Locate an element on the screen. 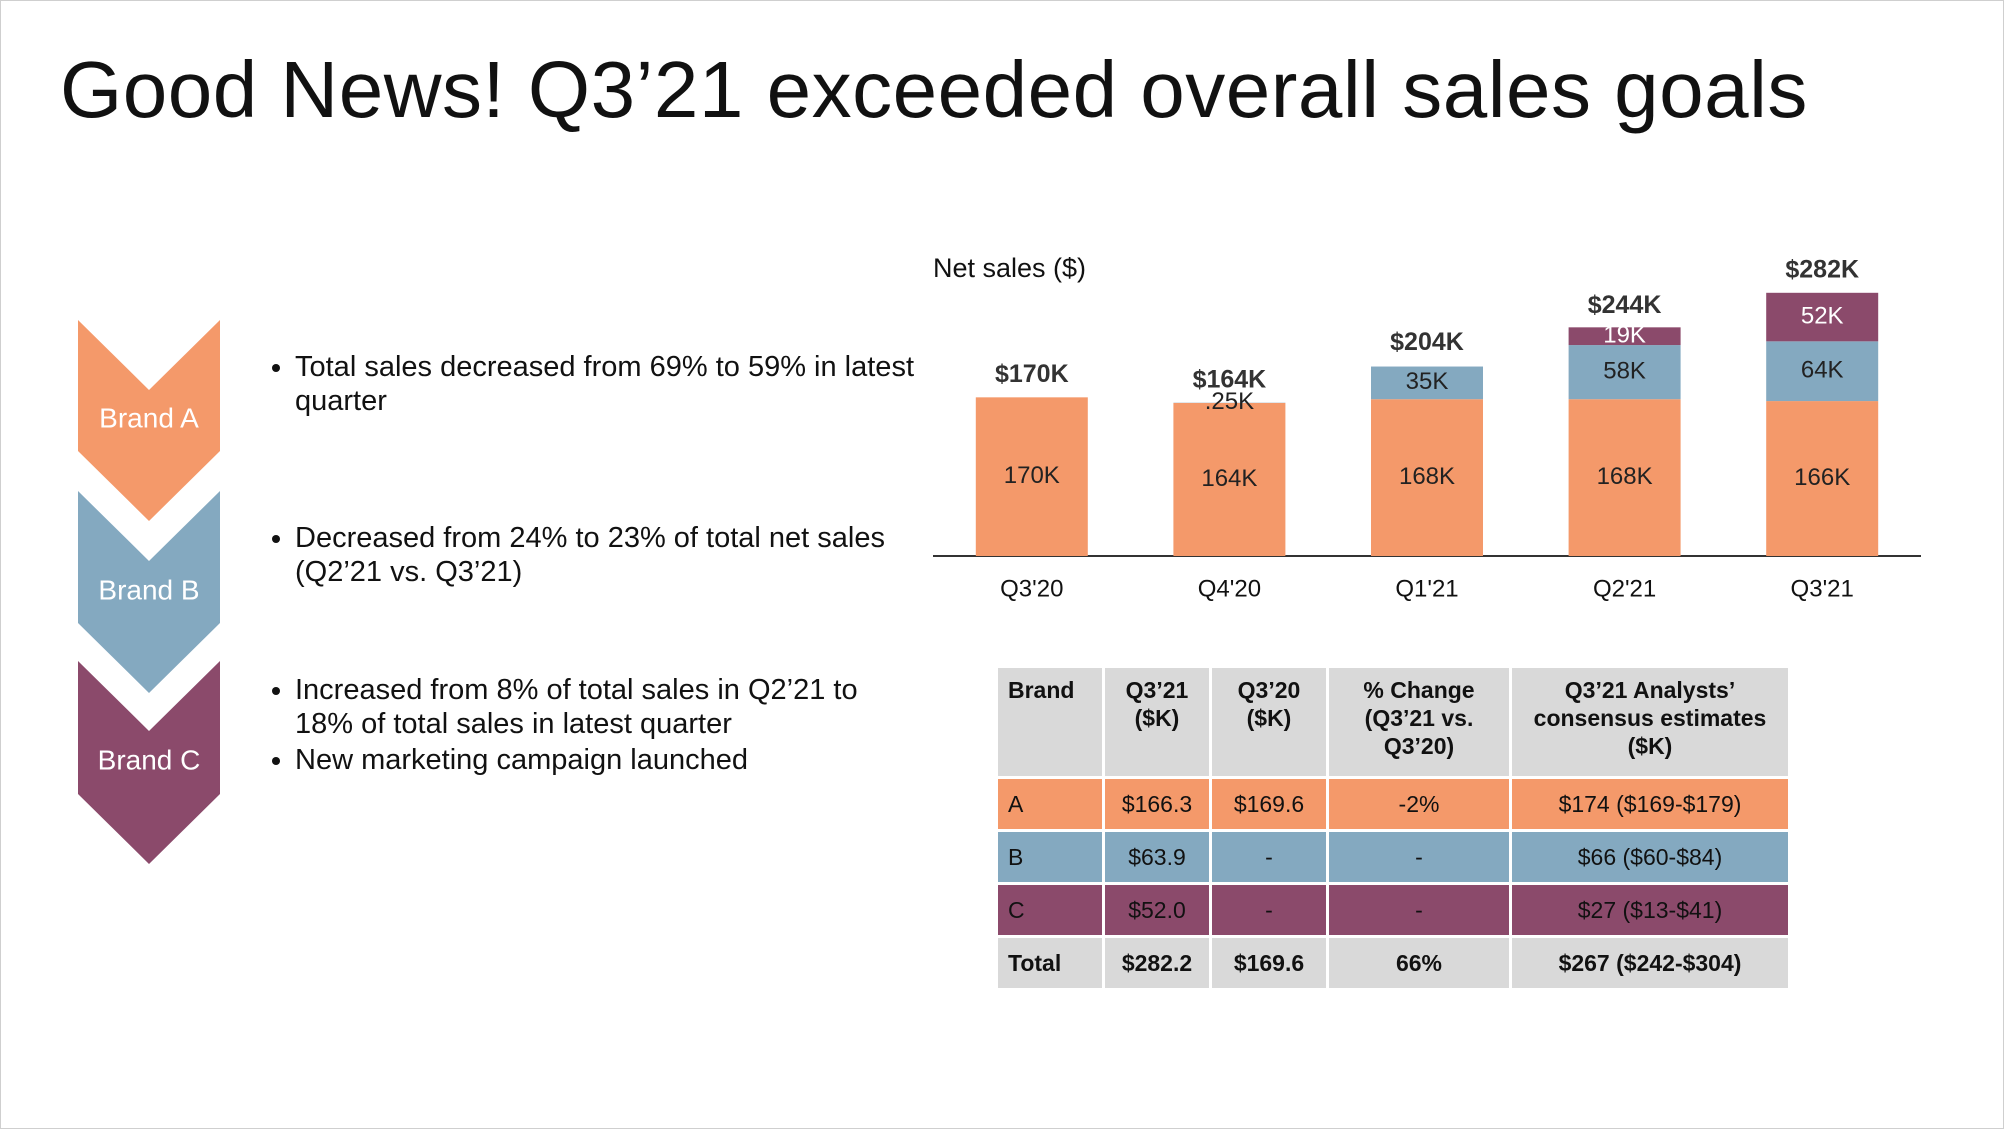 This screenshot has width=2004, height=1129. data-label: 64K is located at coordinates (1822, 370).